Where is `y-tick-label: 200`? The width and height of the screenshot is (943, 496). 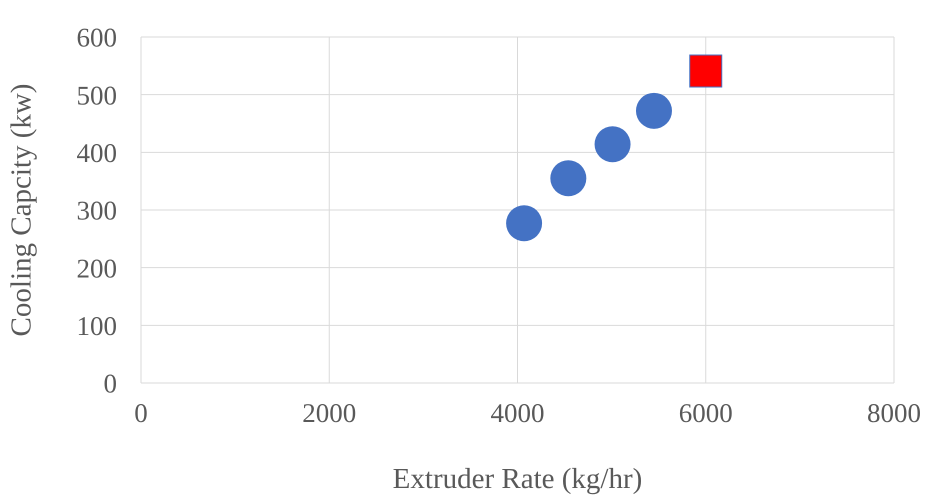 y-tick-label: 200 is located at coordinates (96, 268).